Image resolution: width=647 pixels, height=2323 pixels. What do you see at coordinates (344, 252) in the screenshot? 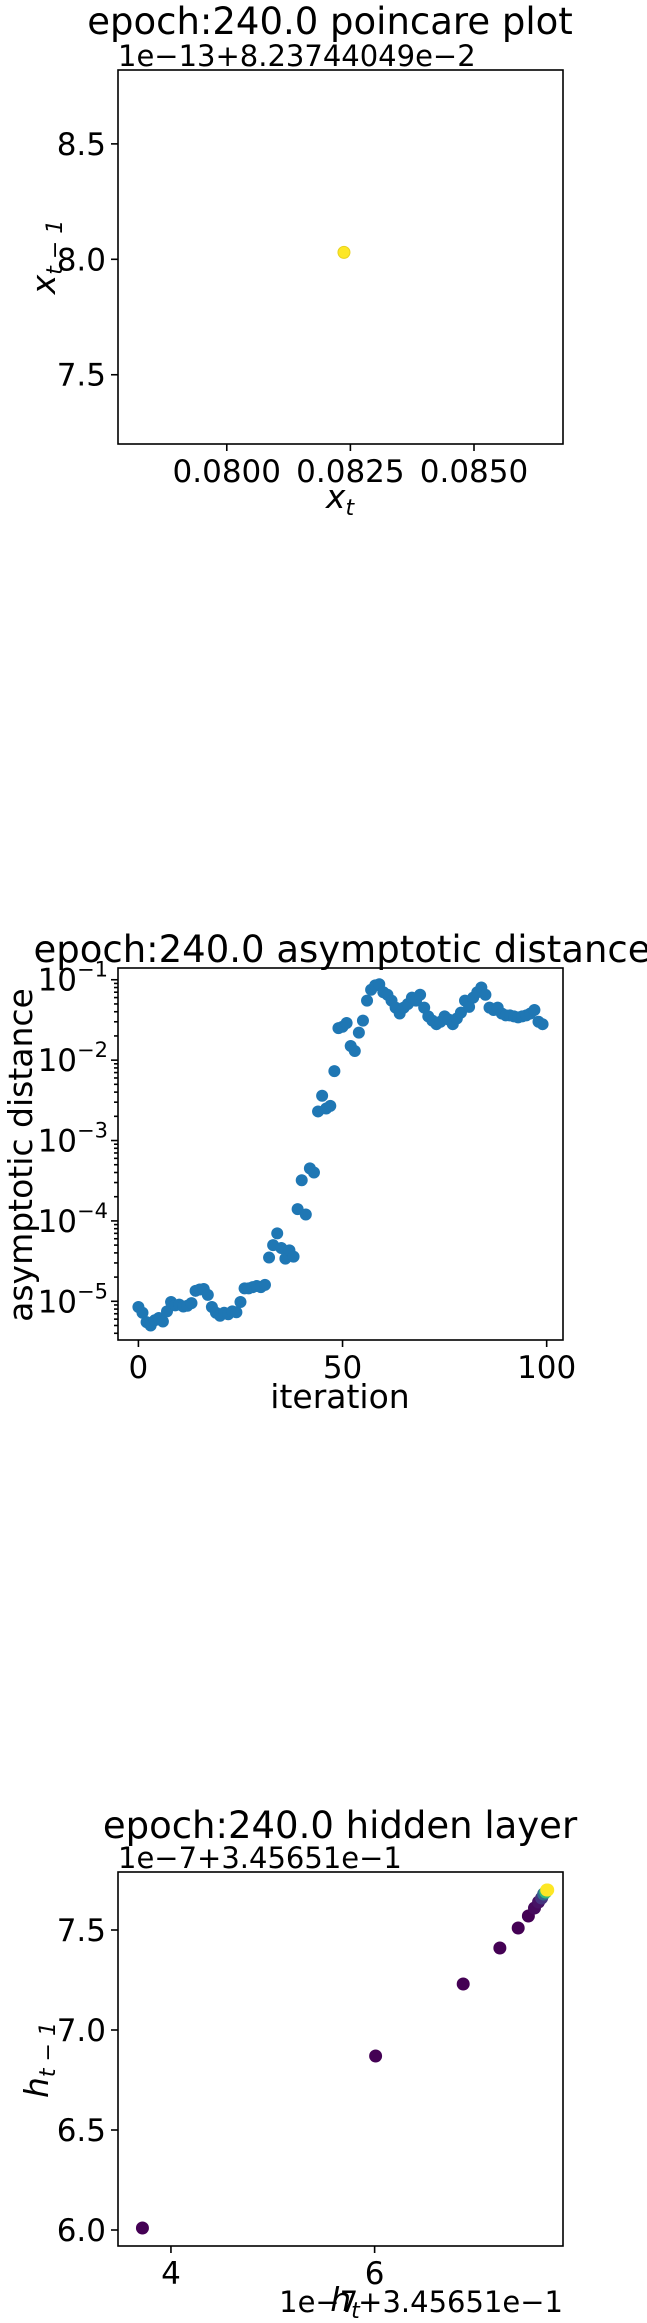
I see `poincare-plot-point` at bounding box center [344, 252].